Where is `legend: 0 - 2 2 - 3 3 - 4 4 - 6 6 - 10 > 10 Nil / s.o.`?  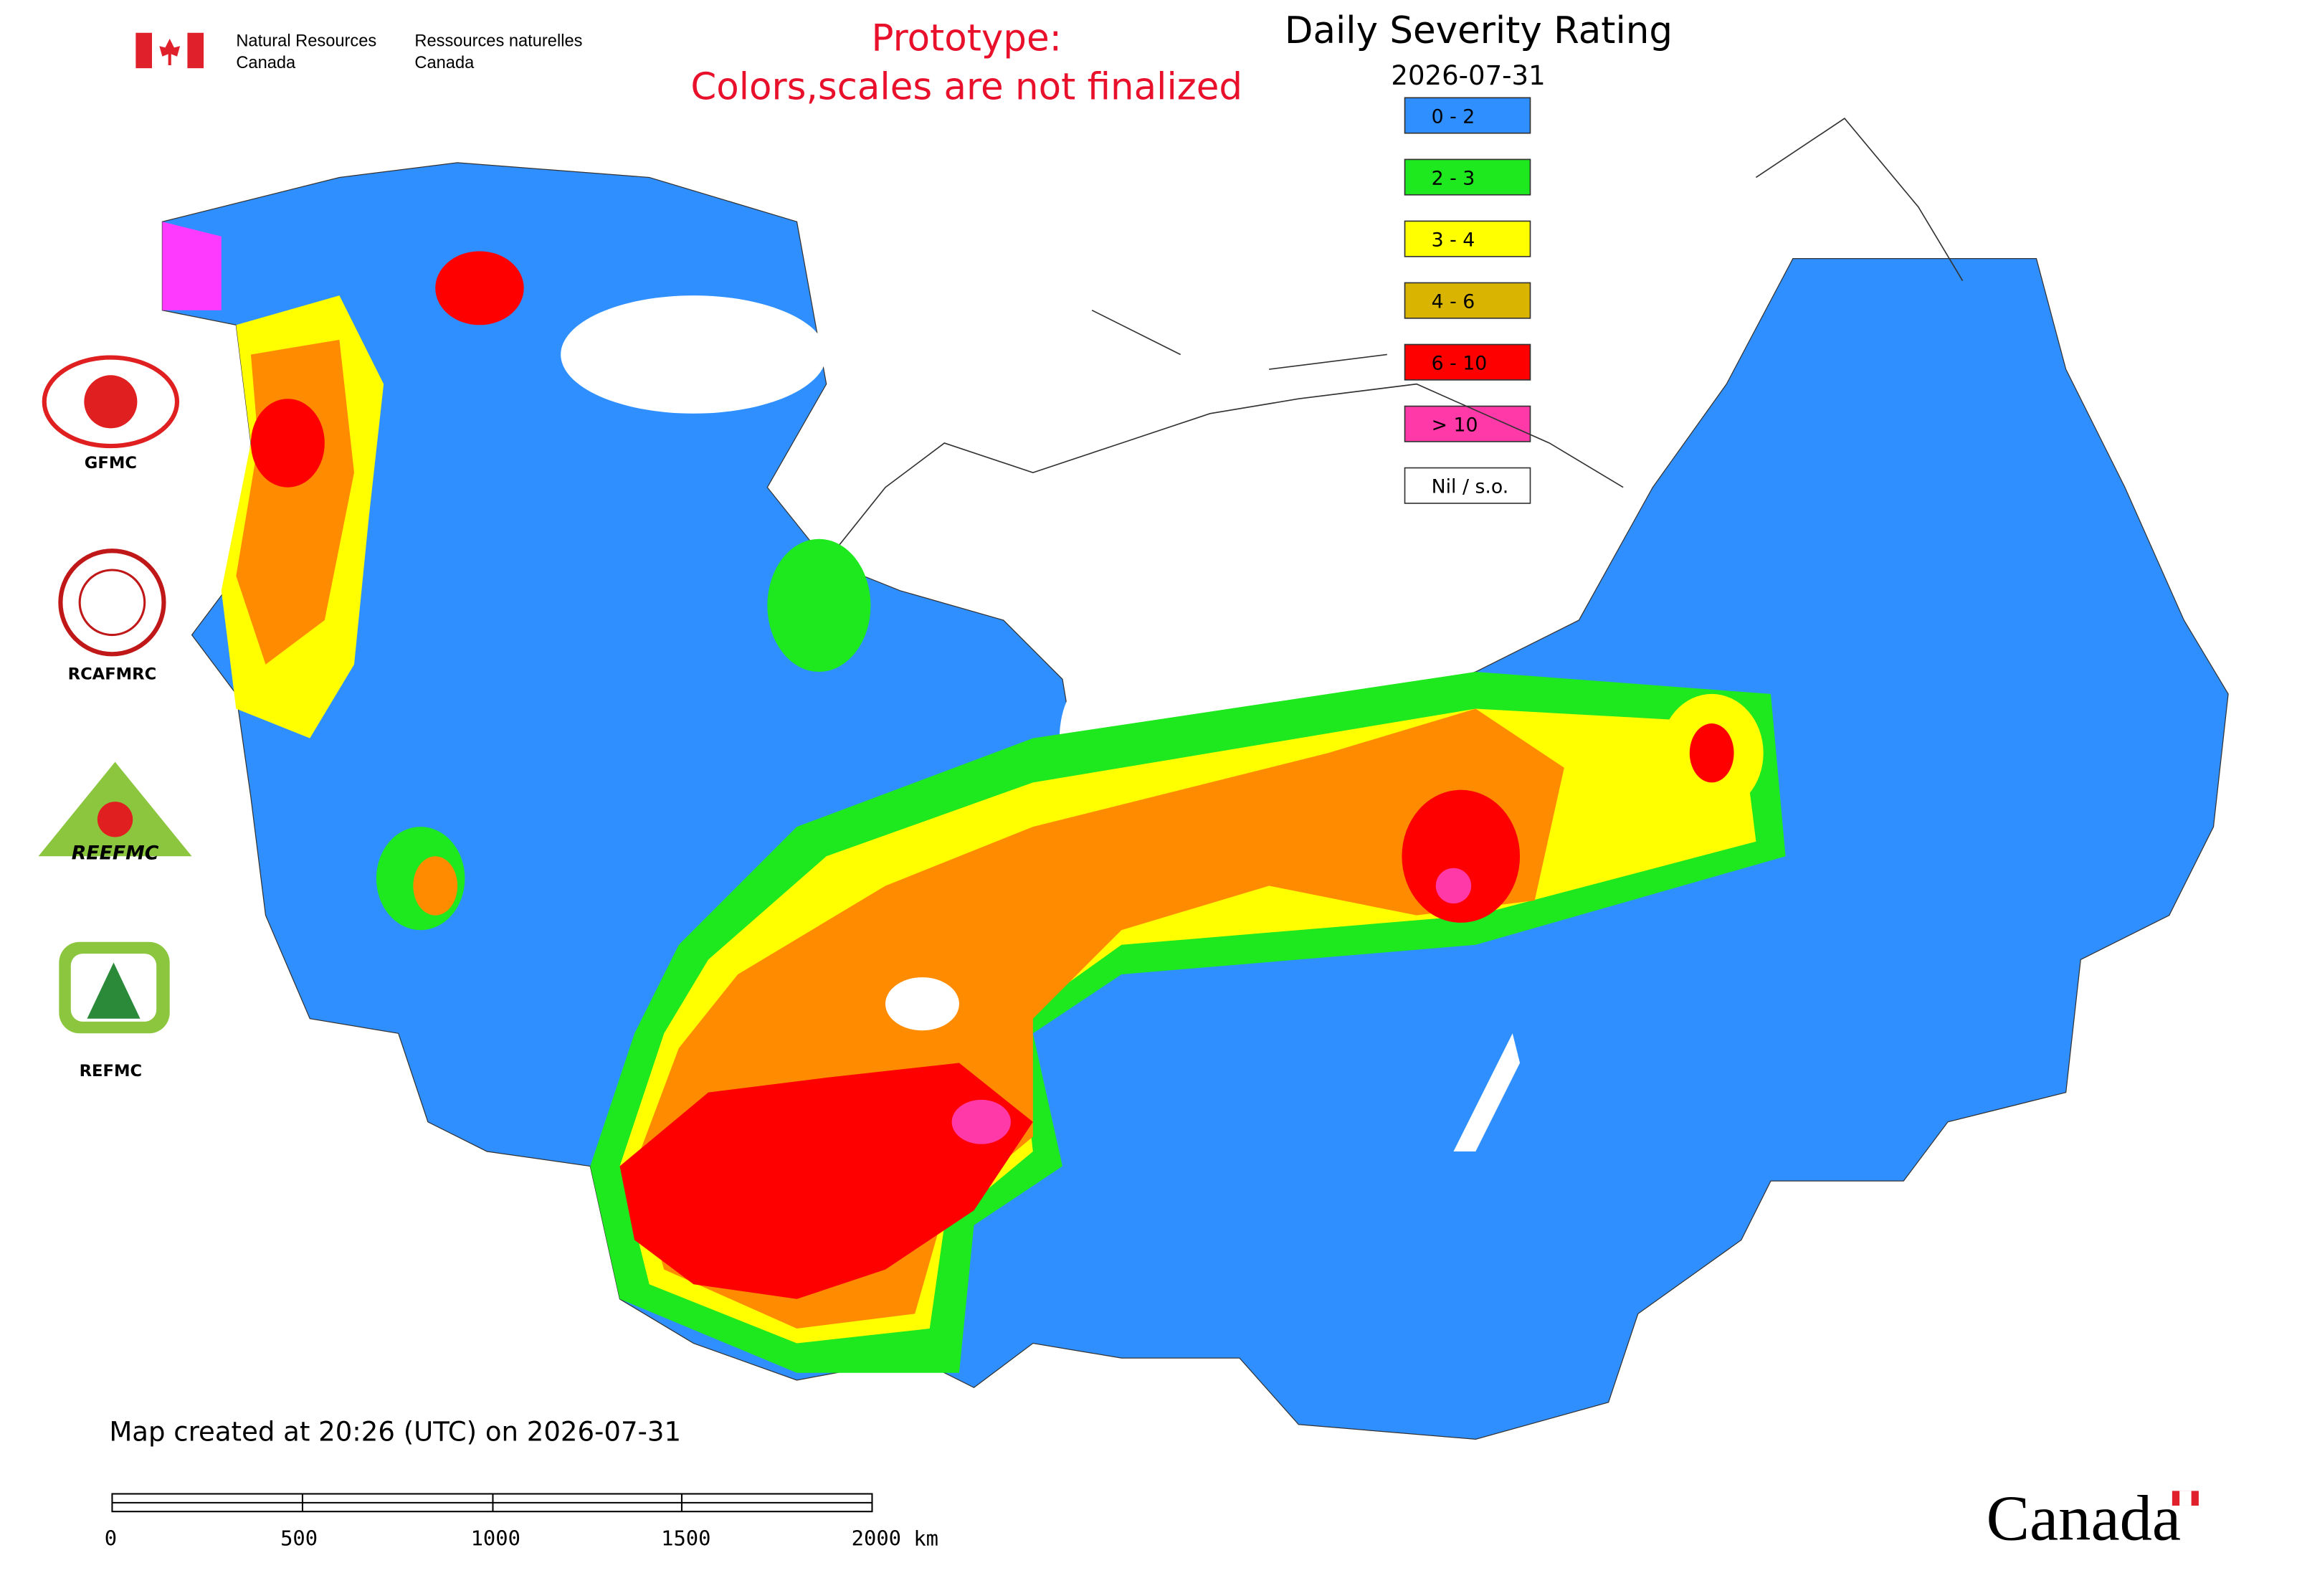
legend: 0 - 2 2 - 3 3 - 4 4 - 6 6 - 10 > 10 Nil / s.o. is located at coordinates (1467, 300).